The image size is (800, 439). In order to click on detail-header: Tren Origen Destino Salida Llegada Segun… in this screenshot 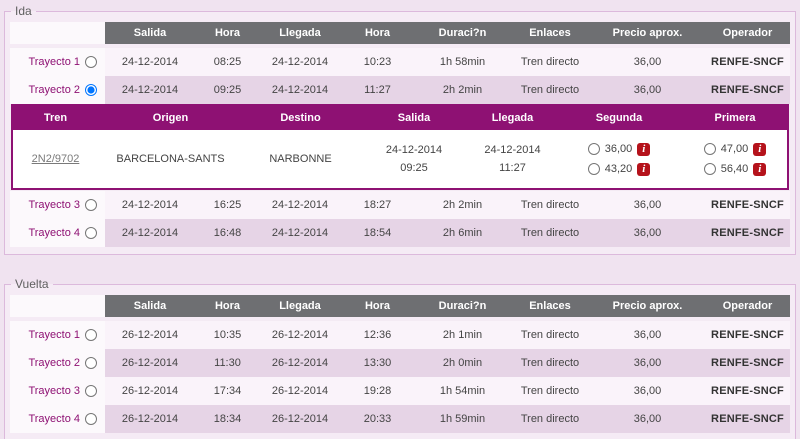, I will do `click(400, 118)`.